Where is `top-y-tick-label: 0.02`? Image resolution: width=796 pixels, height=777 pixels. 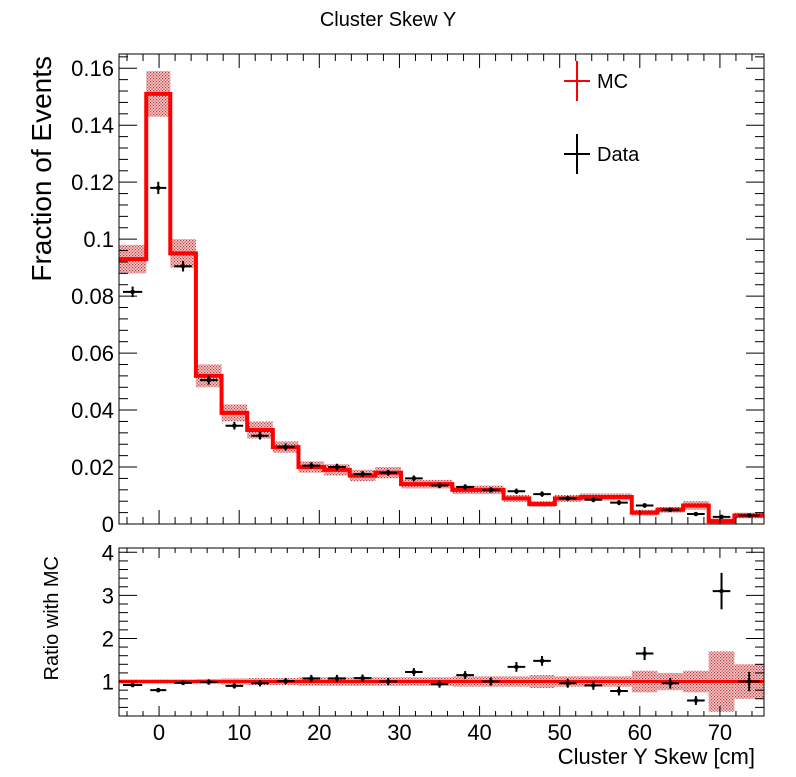 top-y-tick-label: 0.02 is located at coordinates (92, 467).